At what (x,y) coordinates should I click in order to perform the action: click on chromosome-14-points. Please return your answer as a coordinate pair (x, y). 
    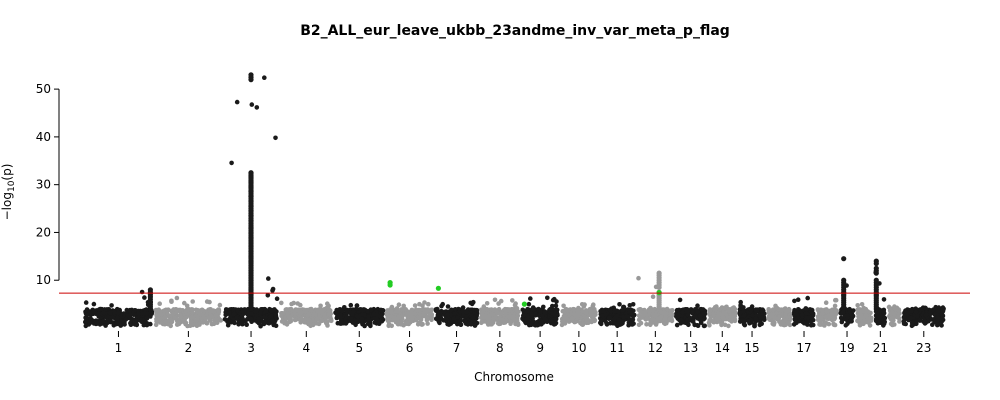
    Looking at the image, I should click on (722, 316).